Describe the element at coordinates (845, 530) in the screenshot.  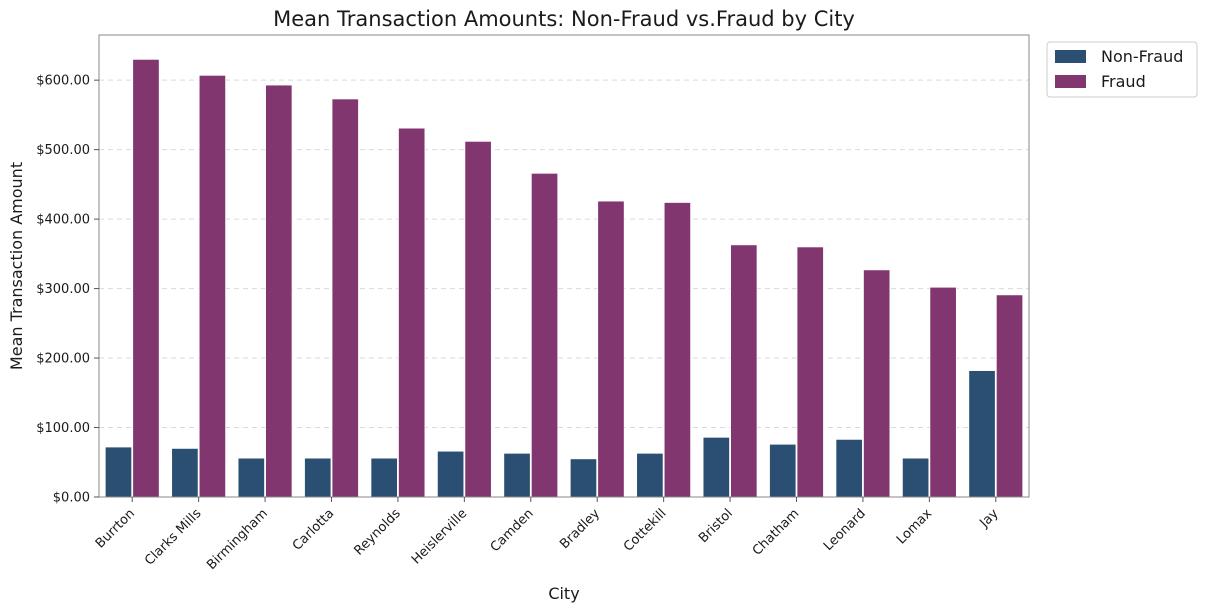
I see `x-tick-label: Leonard` at that location.